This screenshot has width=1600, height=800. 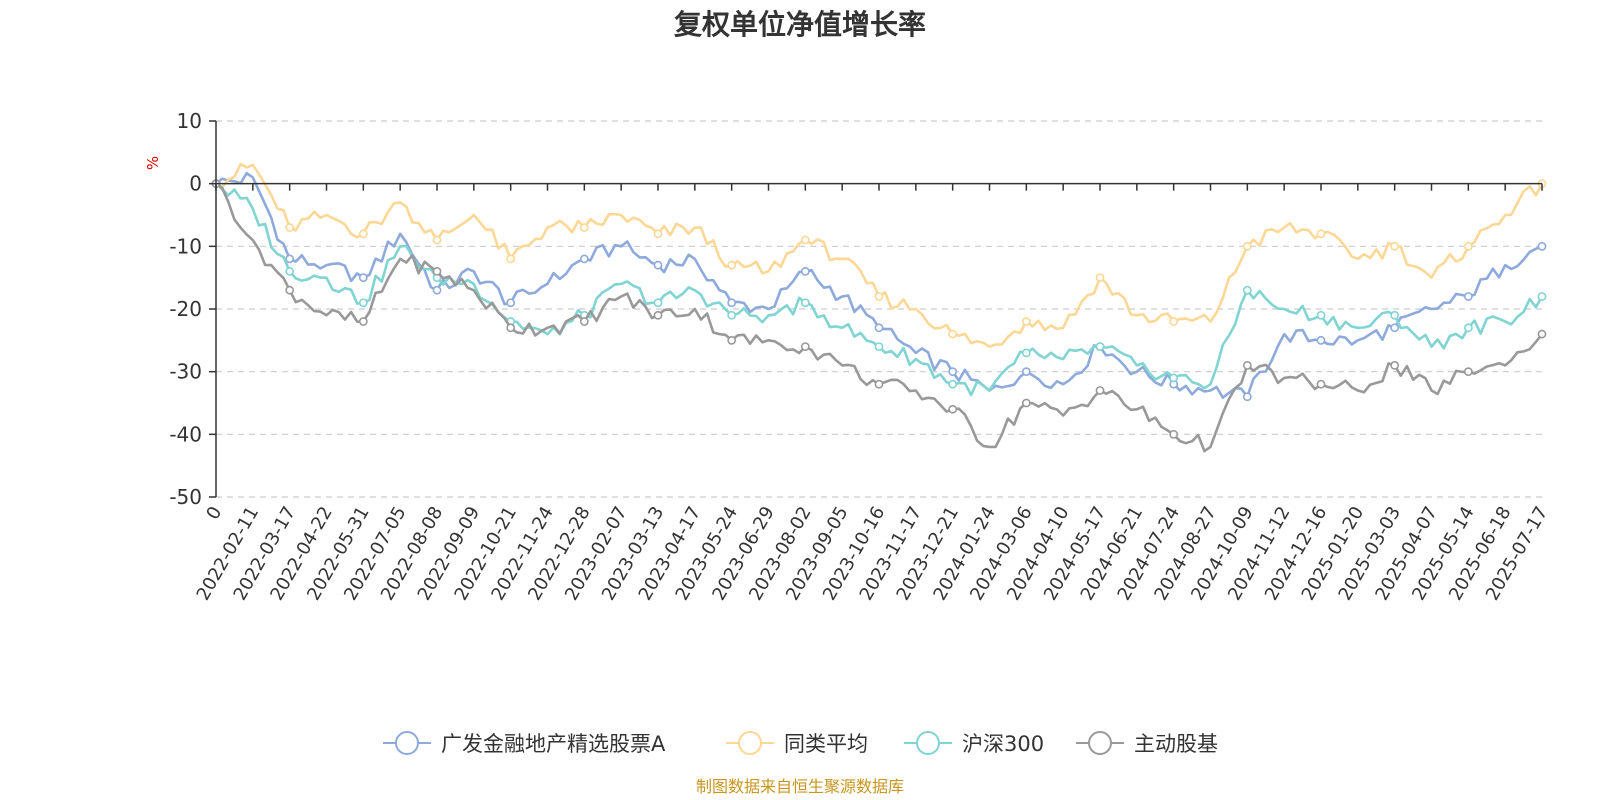 What do you see at coordinates (189, 121) in the screenshot?
I see `y-tick-label: 10` at bounding box center [189, 121].